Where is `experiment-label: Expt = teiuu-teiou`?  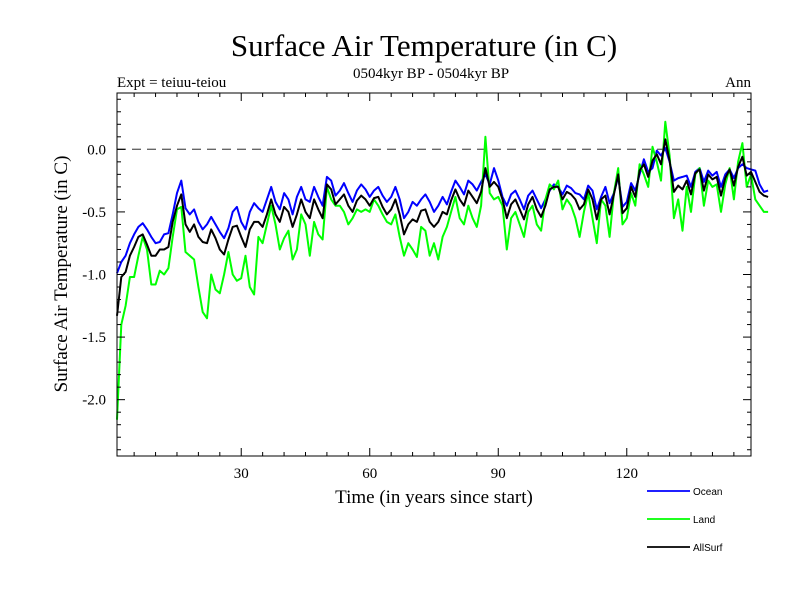
experiment-label: Expt = teiuu-teiou is located at coordinates (172, 83).